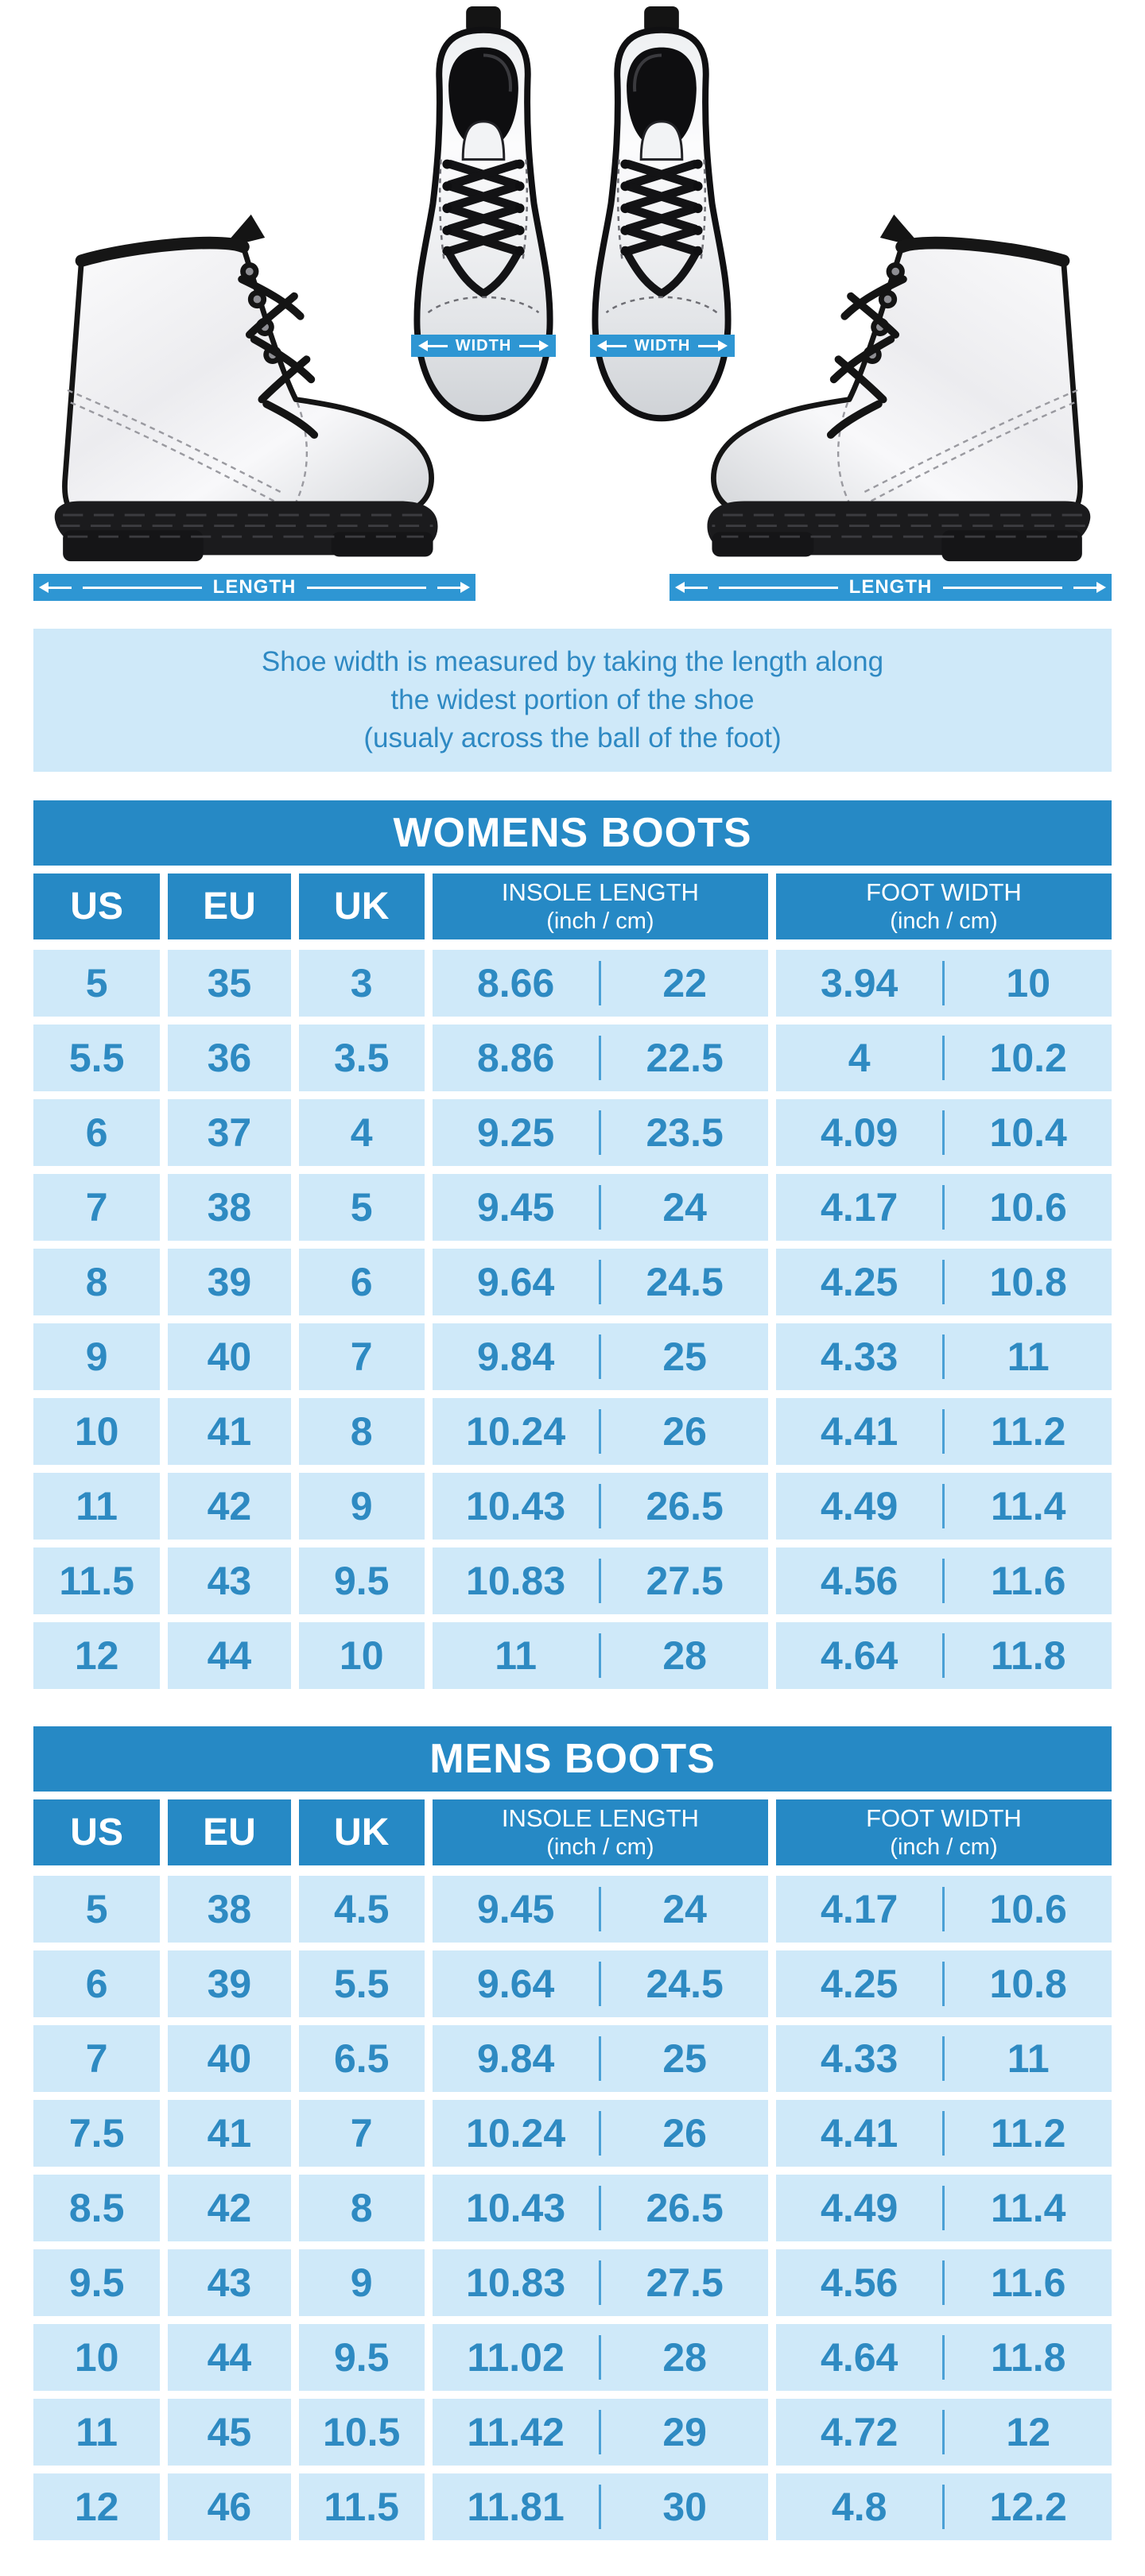  I want to click on foot-width-cell: 3.94 10, so click(943, 983).